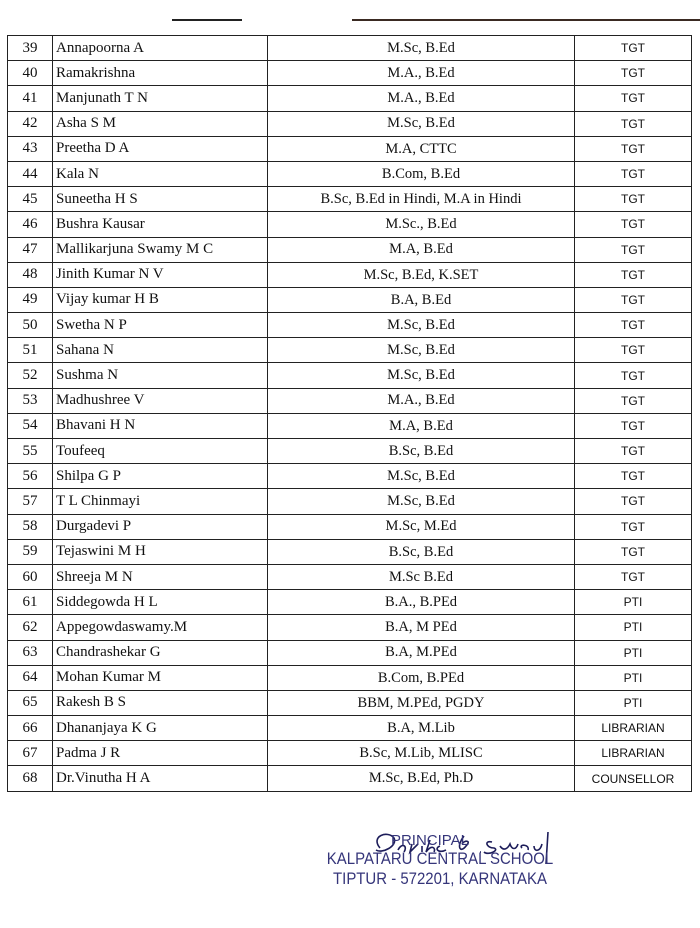 Image resolution: width=700 pixels, height=928 pixels. Describe the element at coordinates (160, 728) in the screenshot. I see `name-cell: Dhananjaya K G` at that location.